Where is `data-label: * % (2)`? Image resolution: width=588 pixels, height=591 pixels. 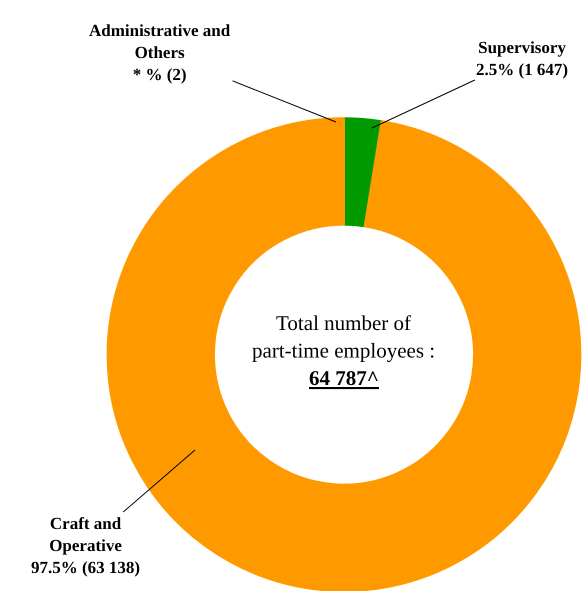
data-label: * % (2) is located at coordinates (159, 74).